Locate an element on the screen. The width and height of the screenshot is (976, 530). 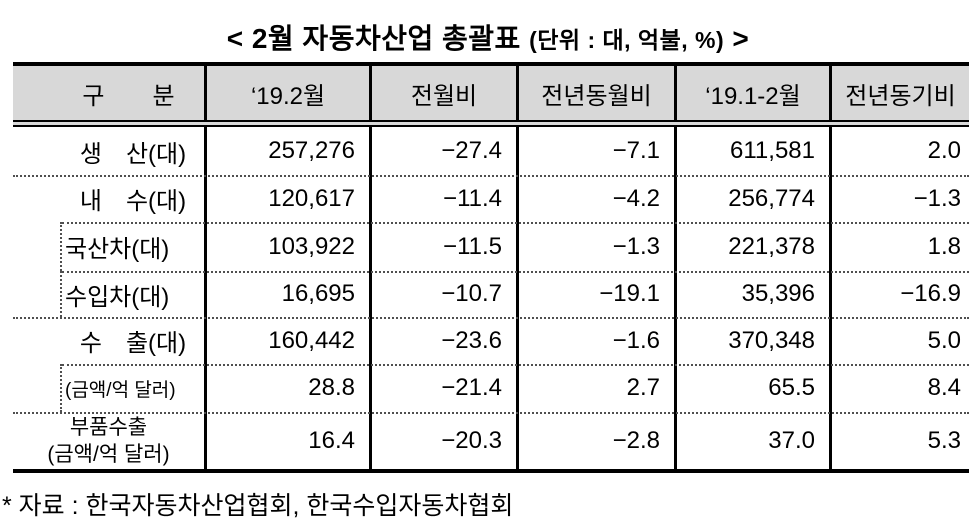
row-parts-export: 부품수출 (금액/억 달러) 16.4 −20.3 −2.8 37.0 5.3 is located at coordinates (491, 440).